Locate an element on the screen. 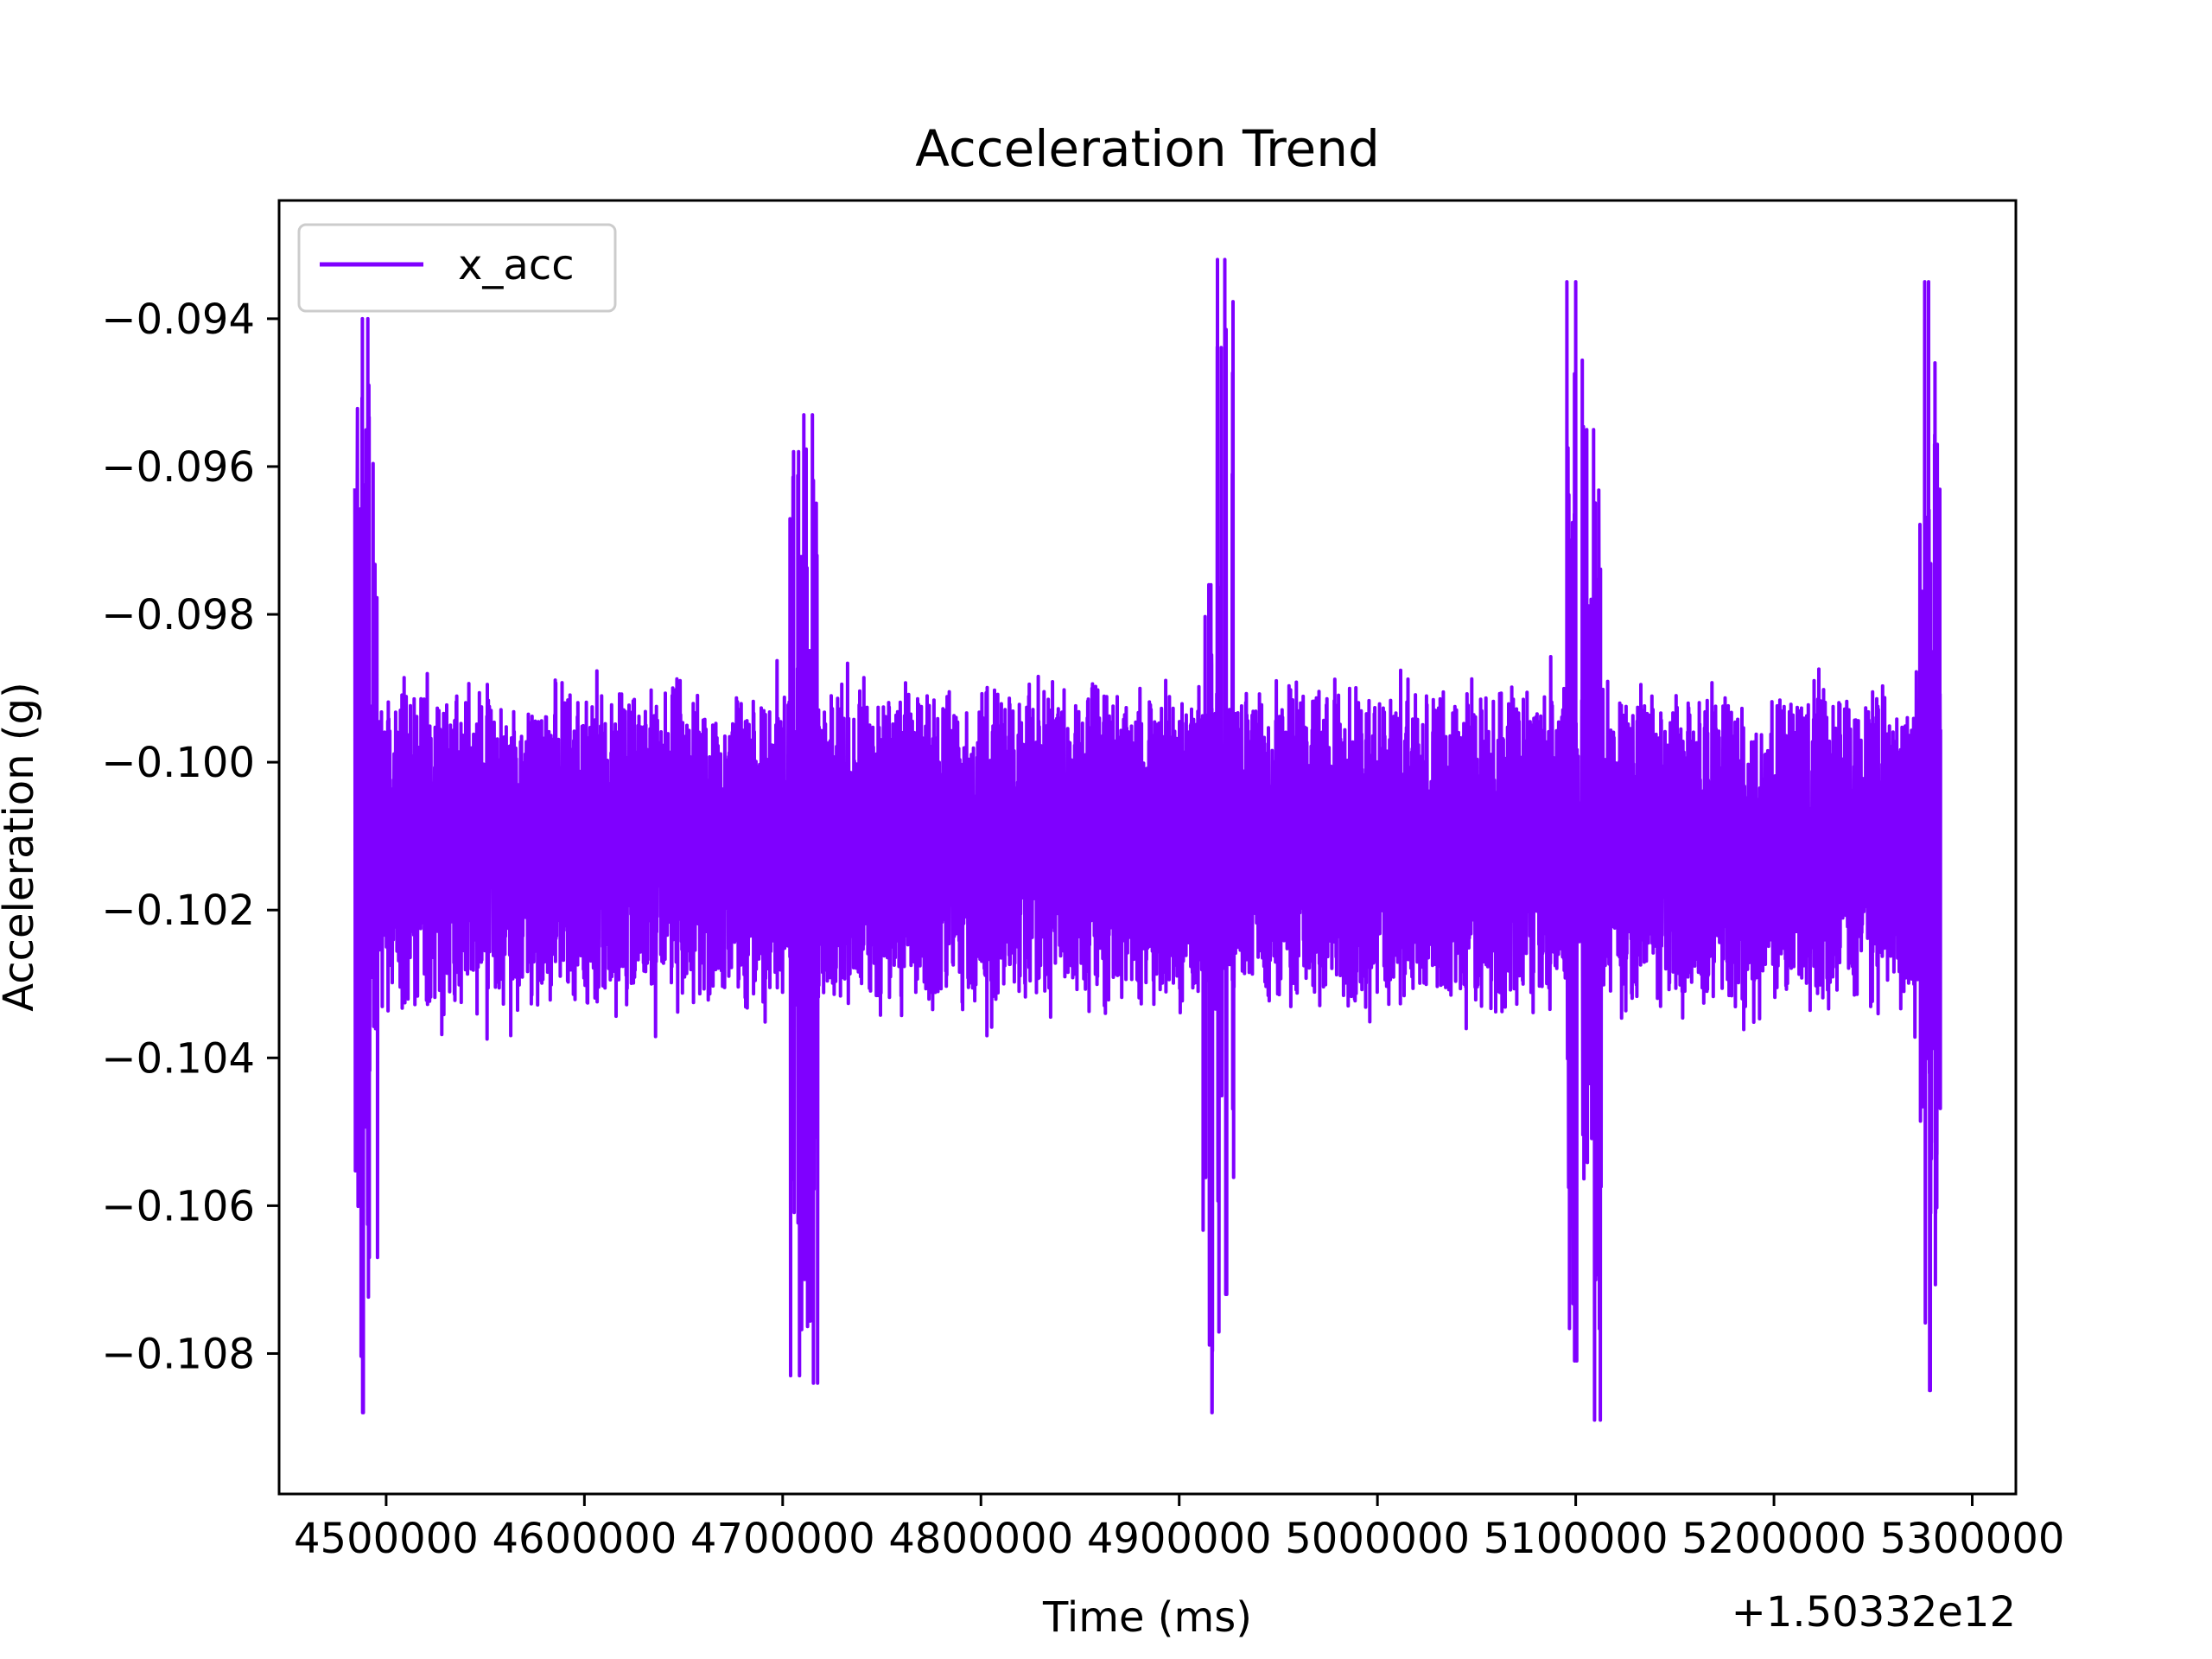  x-tick-label: 5300000 is located at coordinates (1972, 1539).